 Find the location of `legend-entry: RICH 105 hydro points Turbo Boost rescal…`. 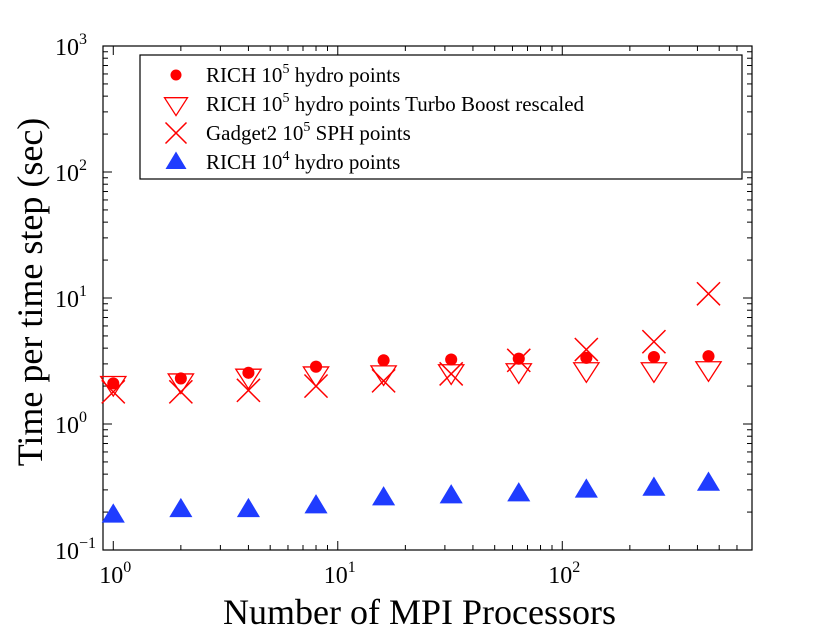

legend-entry: RICH 105 hydro points Turbo Boost rescal… is located at coordinates (395, 103).